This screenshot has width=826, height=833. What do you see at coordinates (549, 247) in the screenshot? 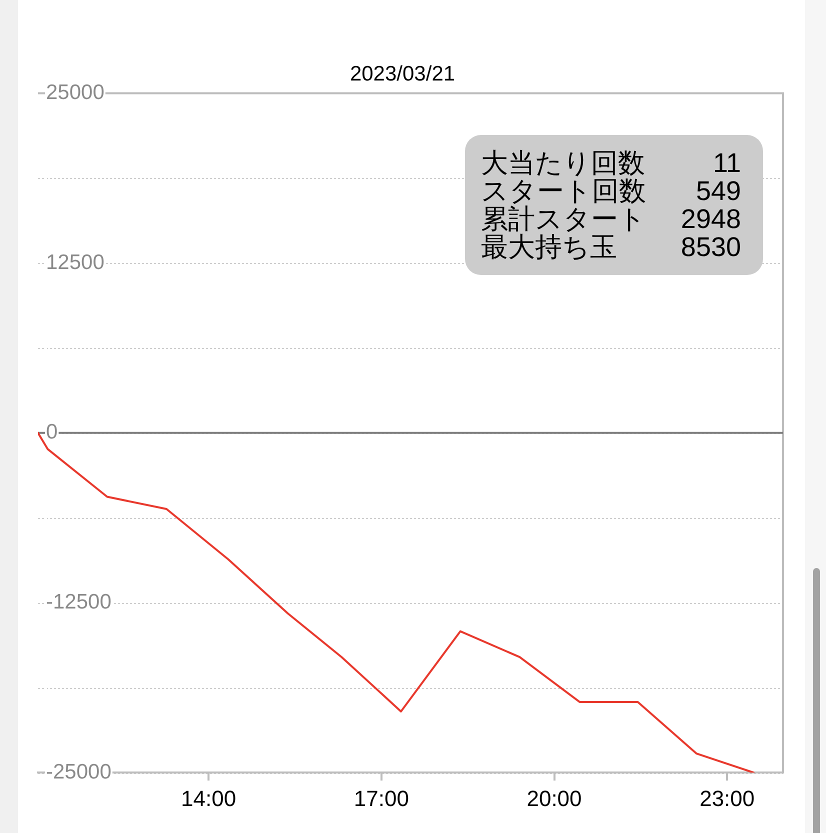
I see `annotation: 最大持ち玉` at bounding box center [549, 247].